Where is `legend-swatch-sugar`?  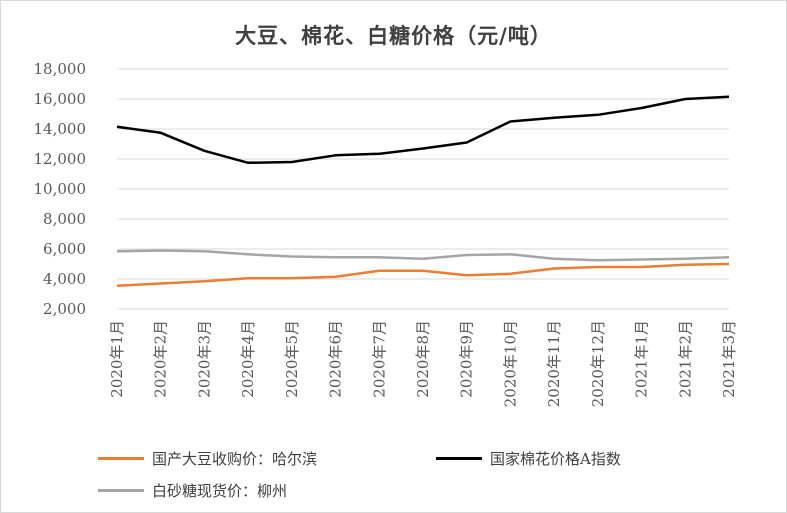 legend-swatch-sugar is located at coordinates (121, 490).